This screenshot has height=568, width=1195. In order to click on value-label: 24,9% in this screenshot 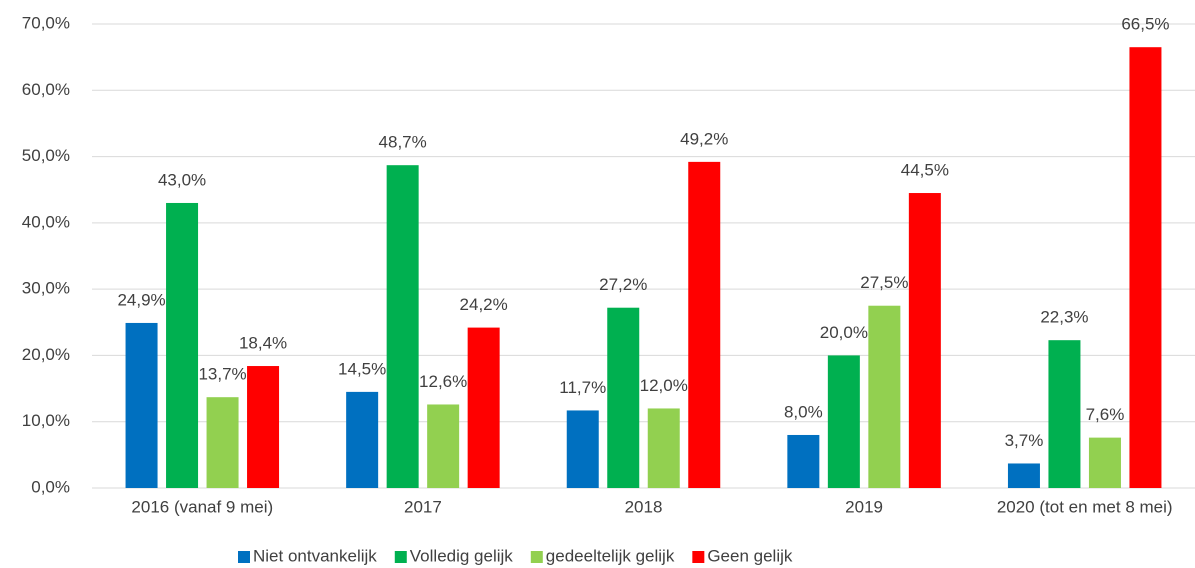, I will do `click(141, 299)`.